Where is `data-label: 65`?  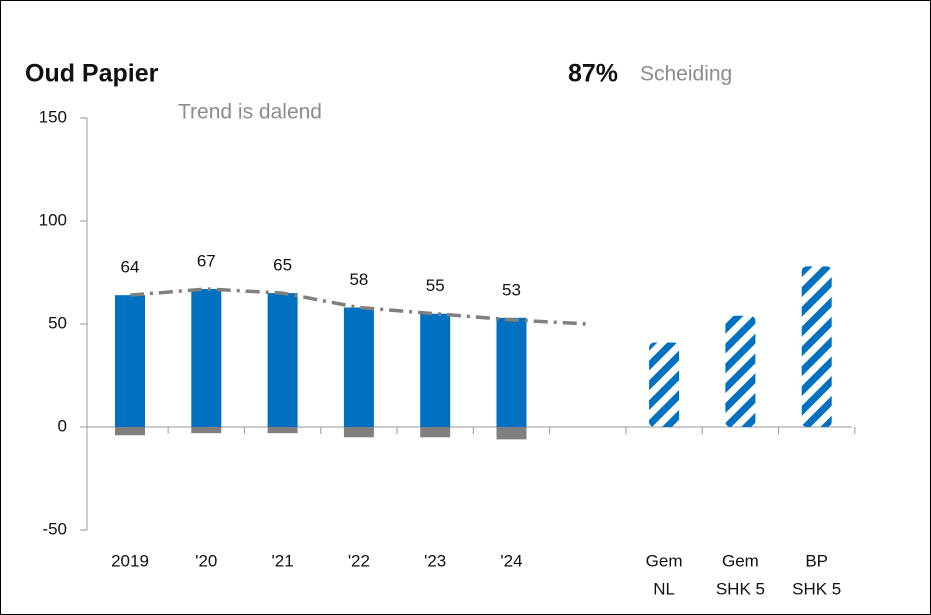 data-label: 65 is located at coordinates (282, 265).